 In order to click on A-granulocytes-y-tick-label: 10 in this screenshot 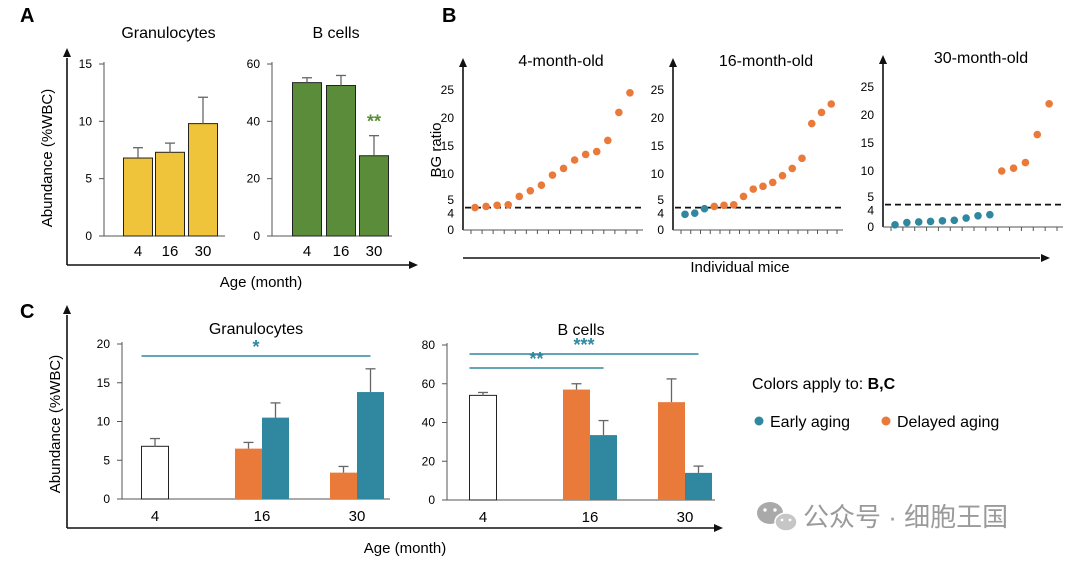, I will do `click(86, 121)`.